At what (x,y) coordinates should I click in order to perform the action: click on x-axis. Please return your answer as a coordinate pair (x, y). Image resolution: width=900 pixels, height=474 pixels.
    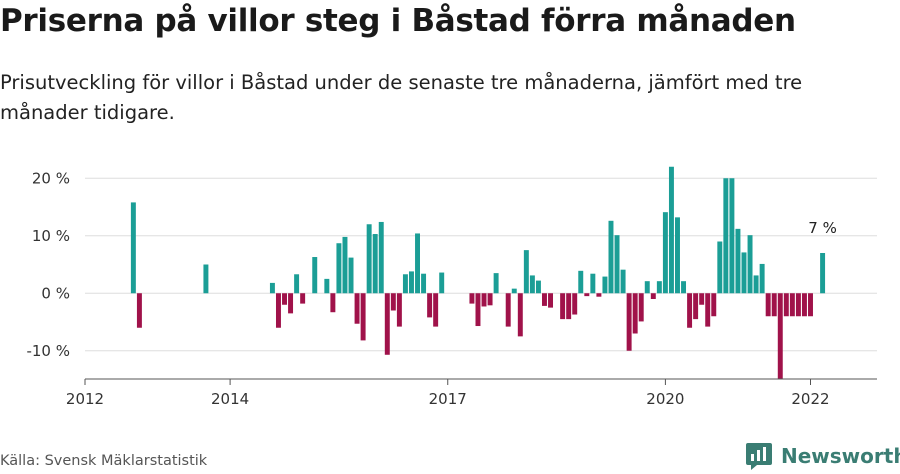
    Looking at the image, I should click on (480, 381).